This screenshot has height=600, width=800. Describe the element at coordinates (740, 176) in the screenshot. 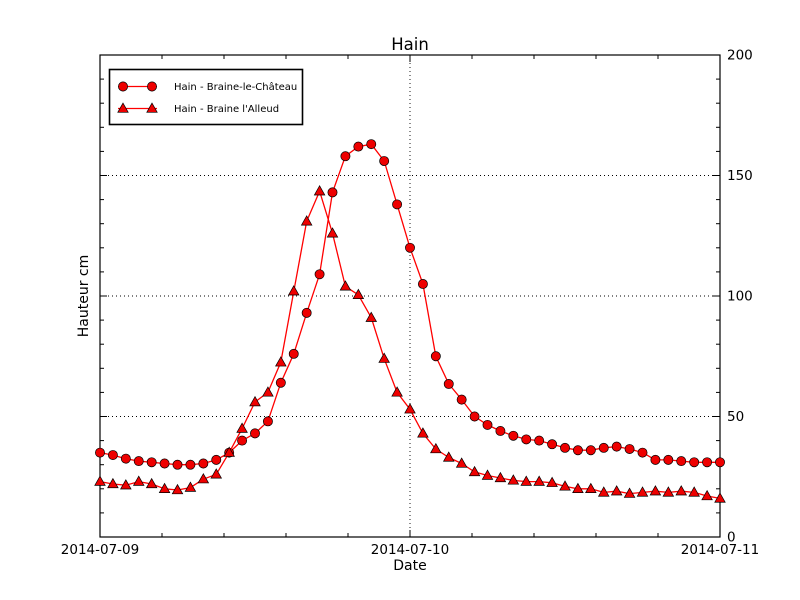

I see `y-tick-label: 150` at that location.